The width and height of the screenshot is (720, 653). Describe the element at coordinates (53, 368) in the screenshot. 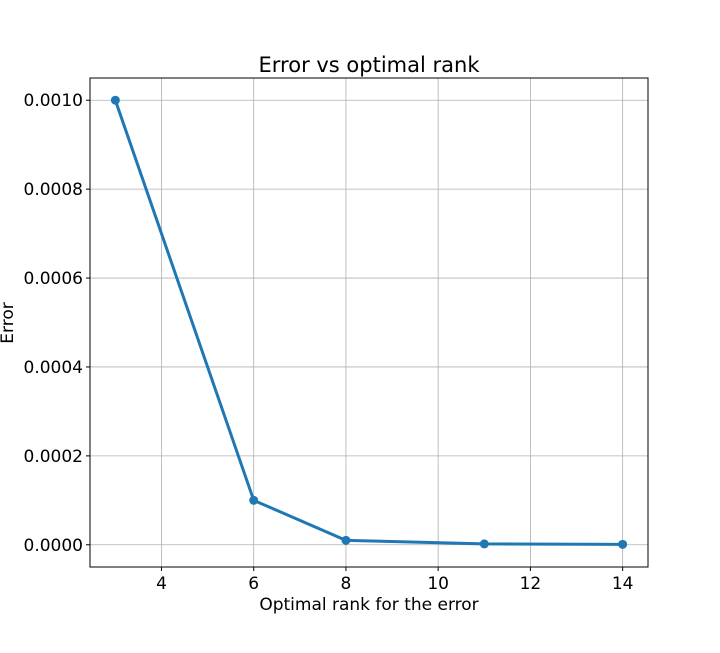

I see `y-tick-label: 0.0004` at that location.